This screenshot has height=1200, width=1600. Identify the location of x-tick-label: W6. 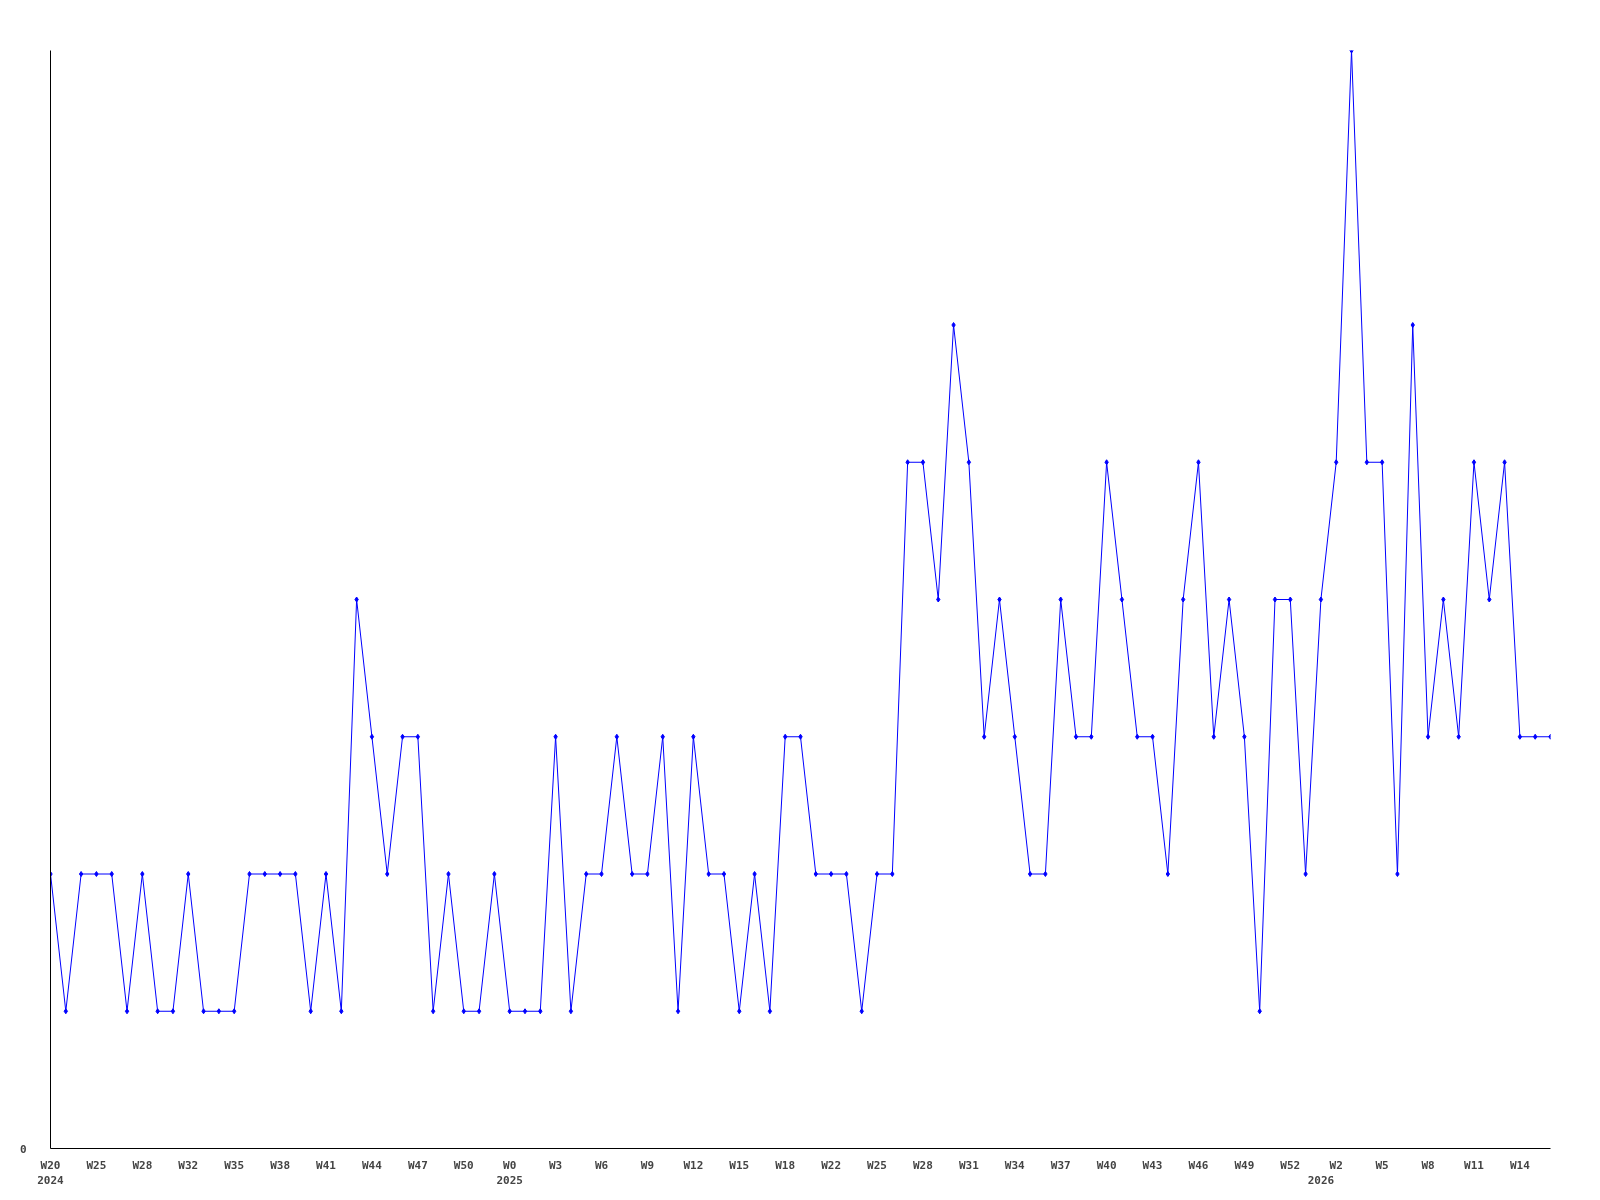
(601, 1165).